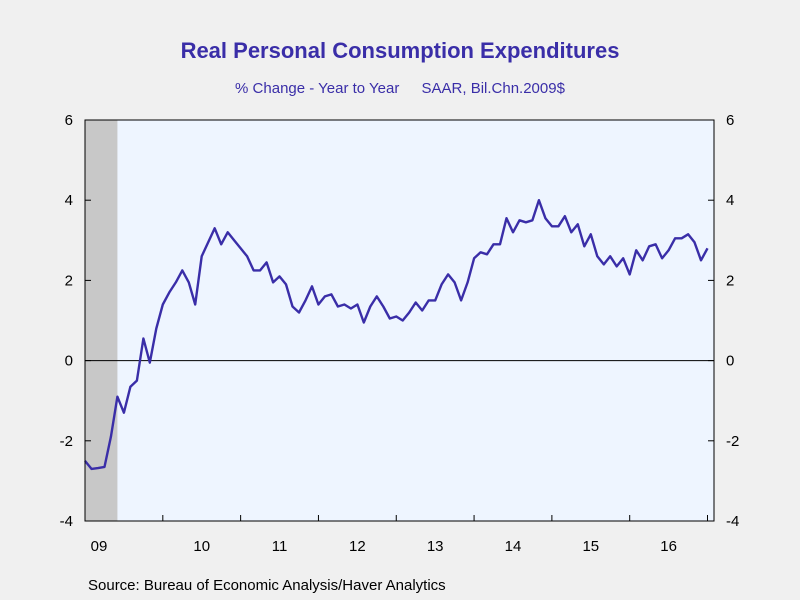  What do you see at coordinates (69, 200) in the screenshot?
I see `y-tick-label-left: 4` at bounding box center [69, 200].